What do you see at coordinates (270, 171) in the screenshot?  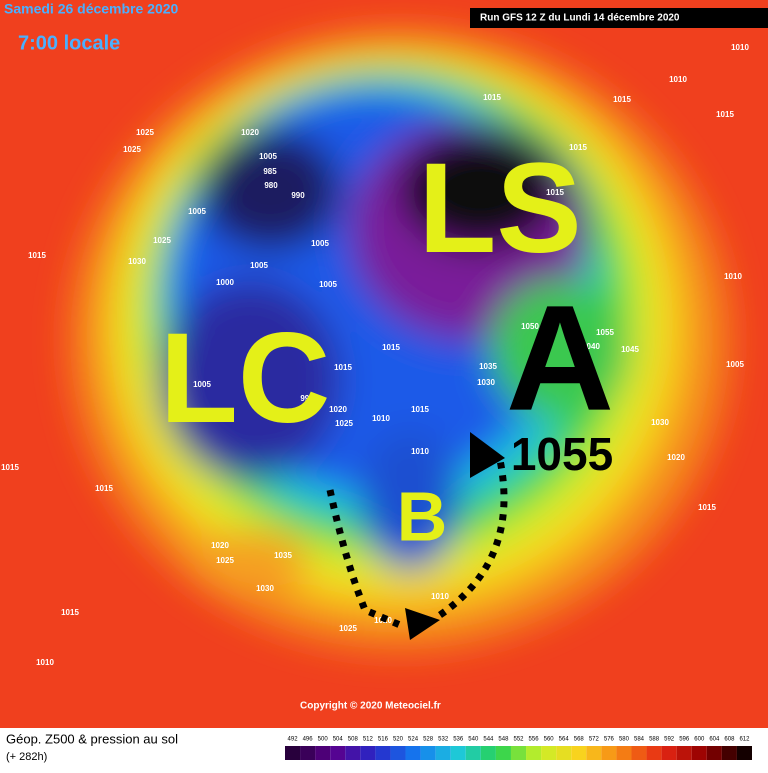 I see `isobar-label: 985` at bounding box center [270, 171].